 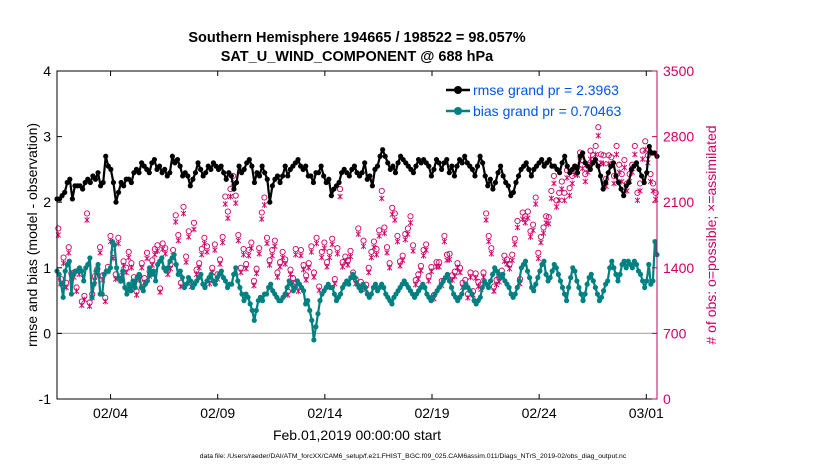 What do you see at coordinates (47, 202) in the screenshot?
I see `y-left-tick-label: 2` at bounding box center [47, 202].